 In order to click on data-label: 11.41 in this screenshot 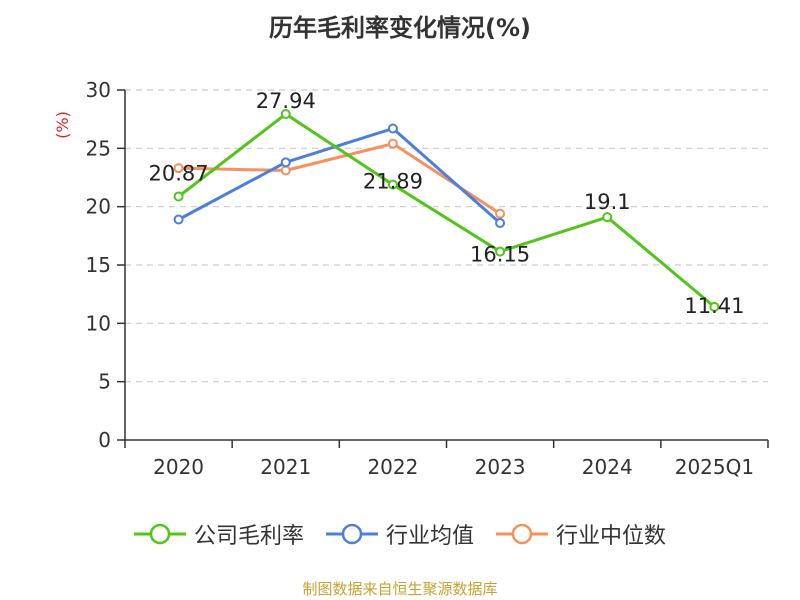, I will do `click(714, 306)`.